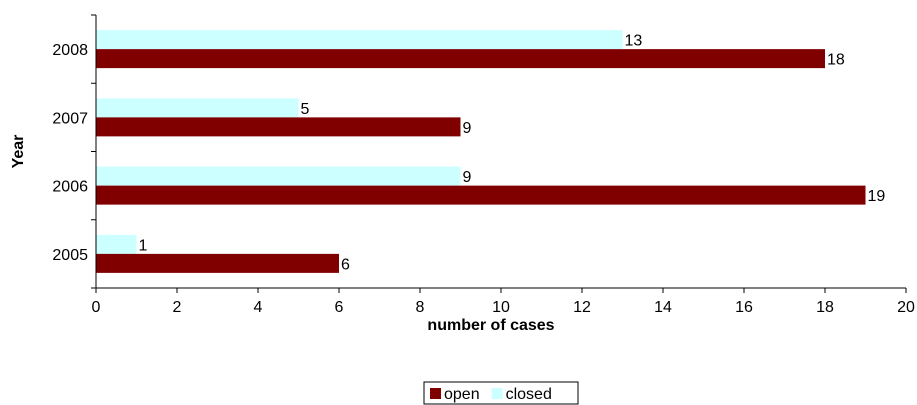 Image resolution: width=917 pixels, height=405 pixels. Describe the element at coordinates (582, 307) in the screenshot. I see `x-tick-label-12: 12` at that location.